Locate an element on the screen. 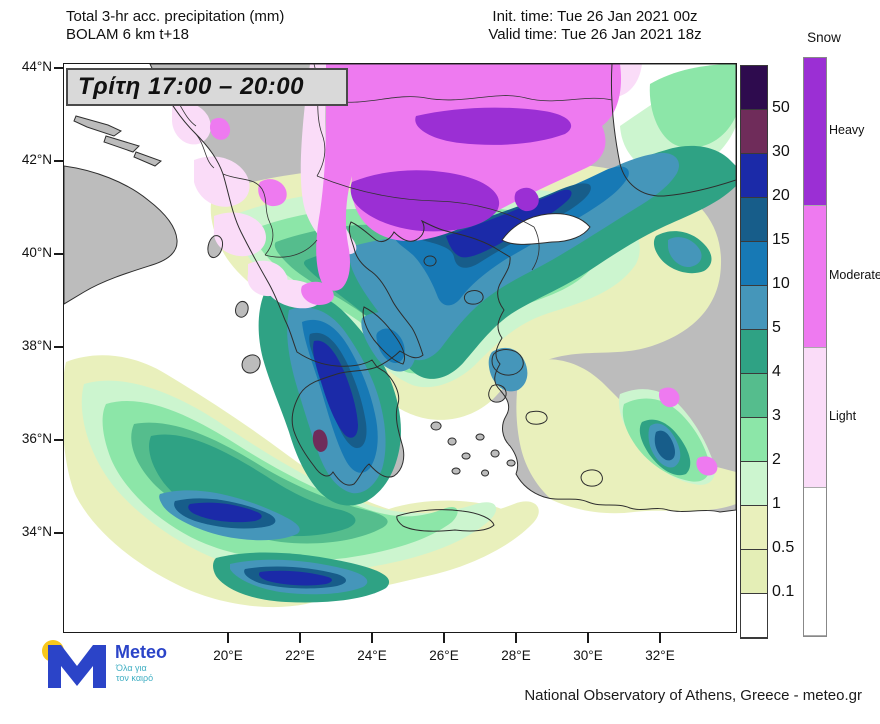 The height and width of the screenshot is (724, 880). snow-category-label: Heavy is located at coordinates (847, 130).